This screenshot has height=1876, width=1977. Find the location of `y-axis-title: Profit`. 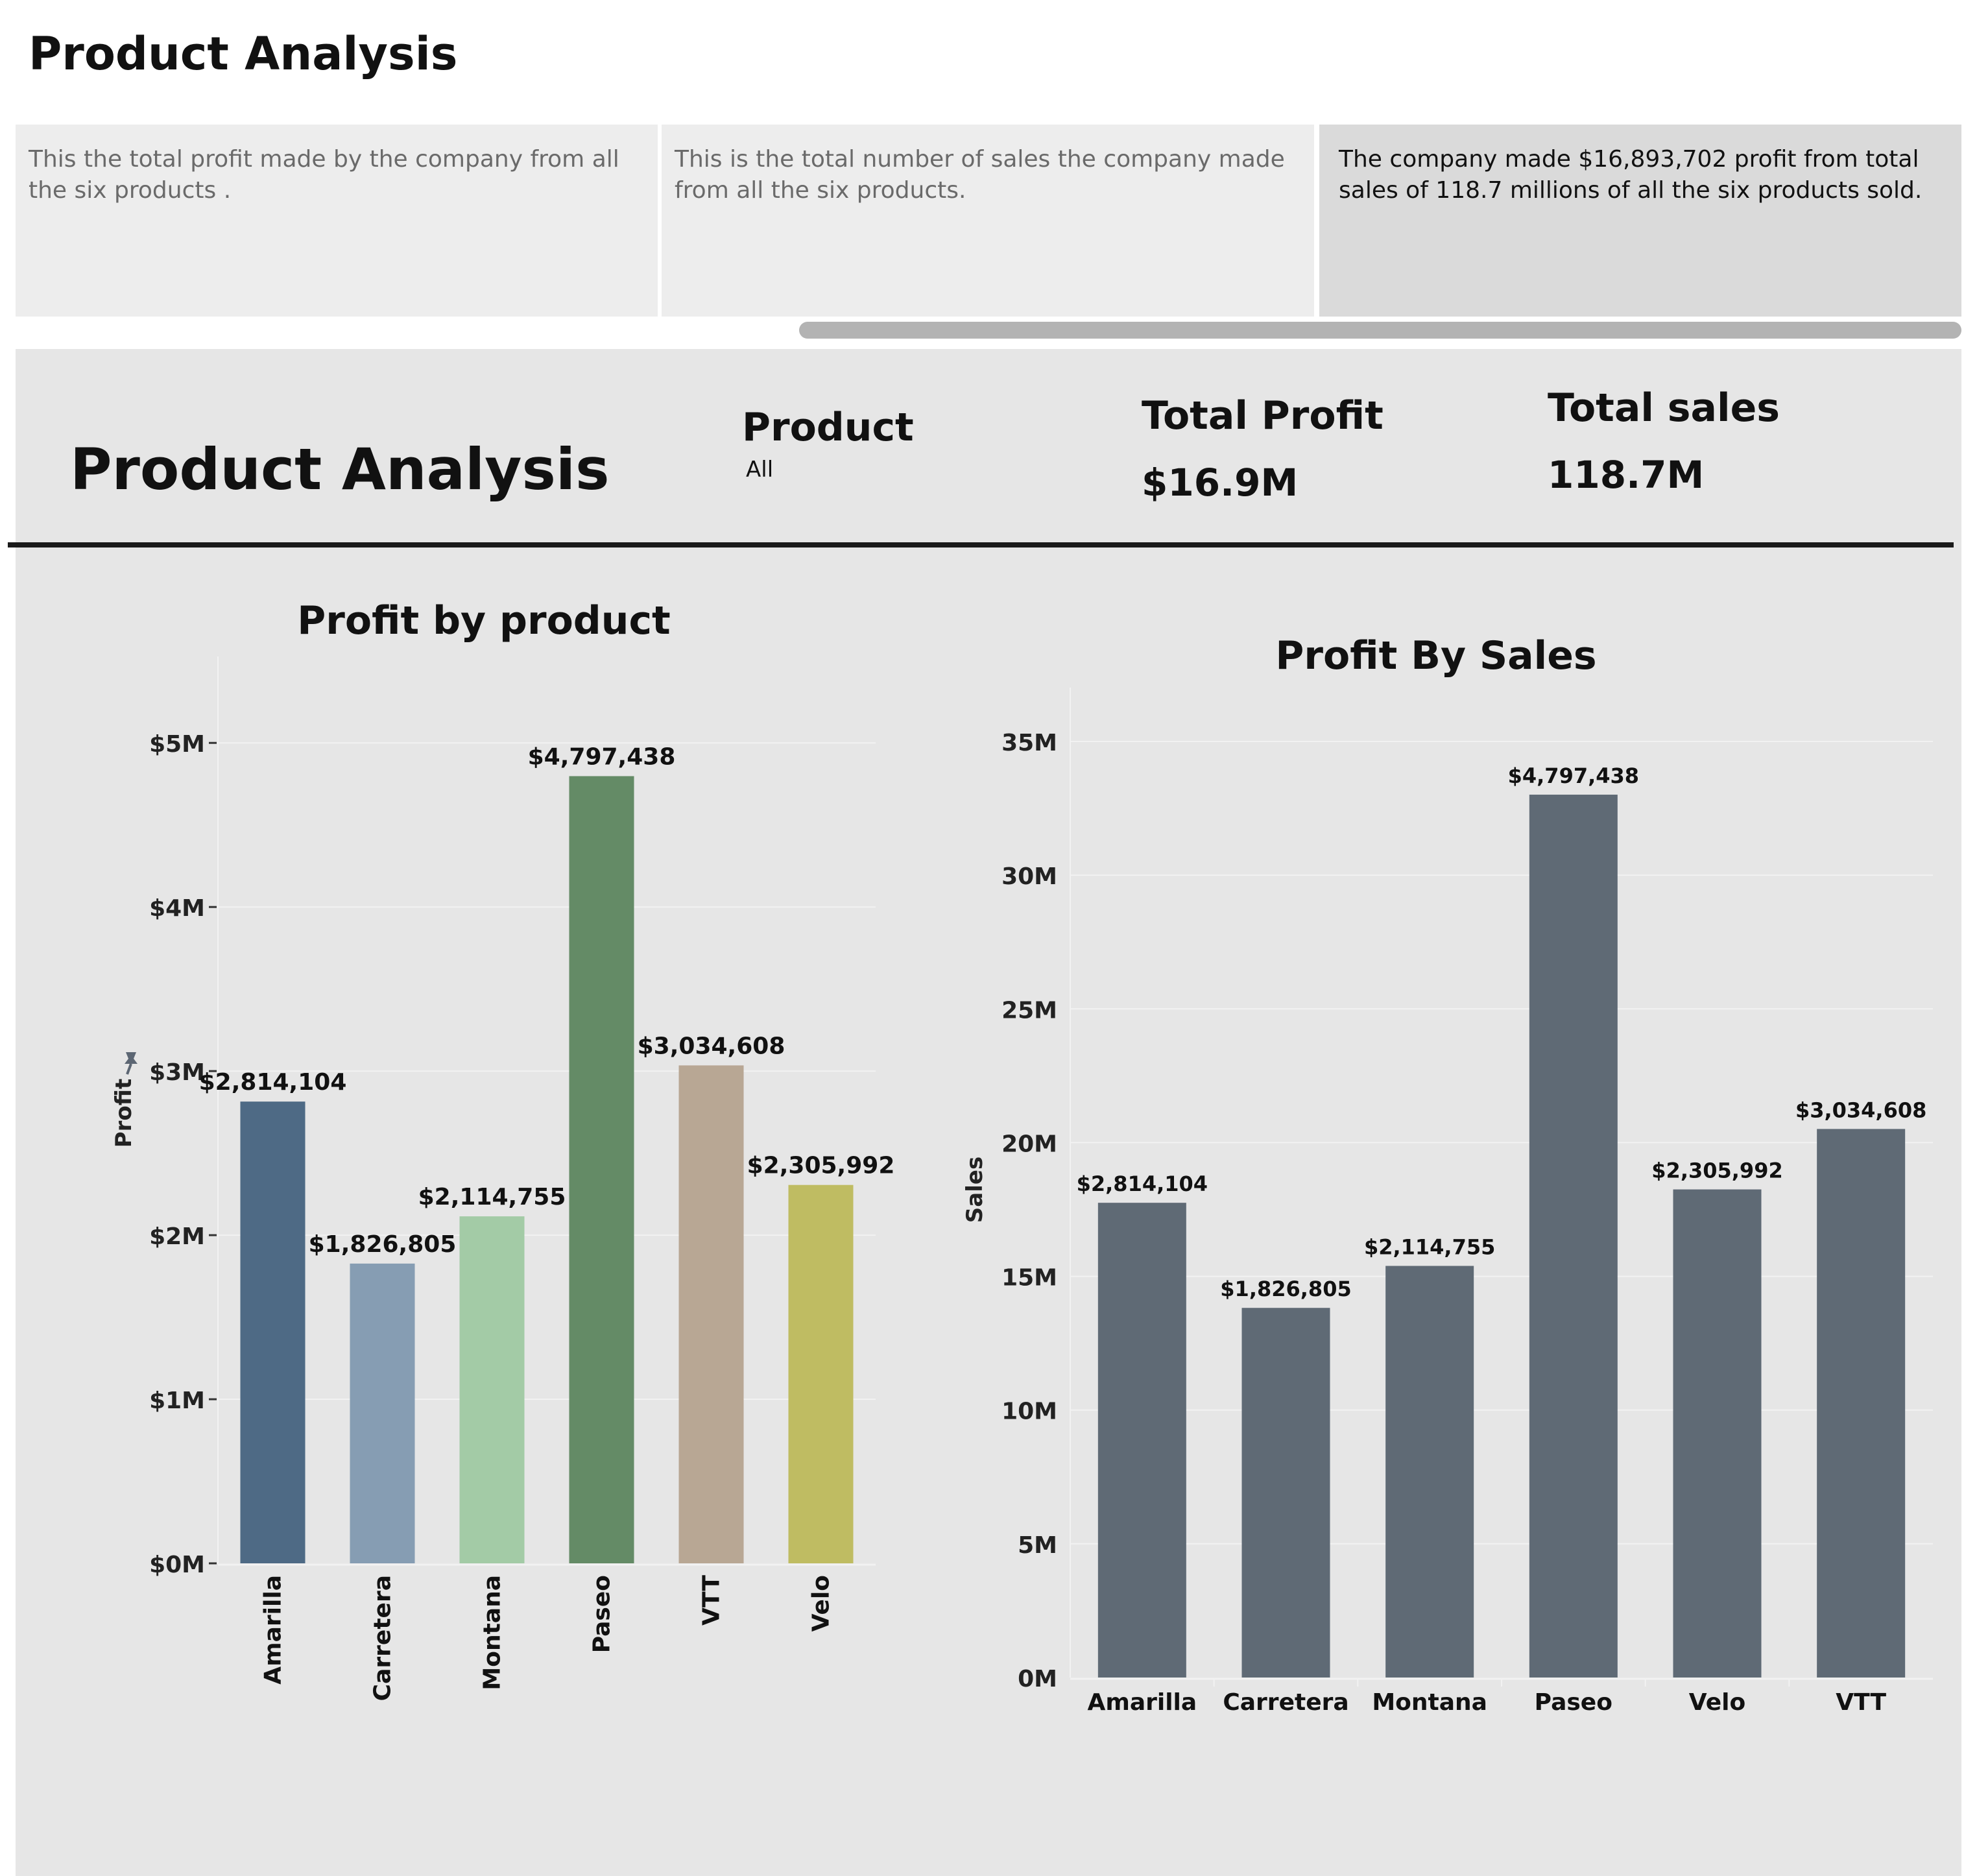

y-axis-title: Profit is located at coordinates (124, 1113).